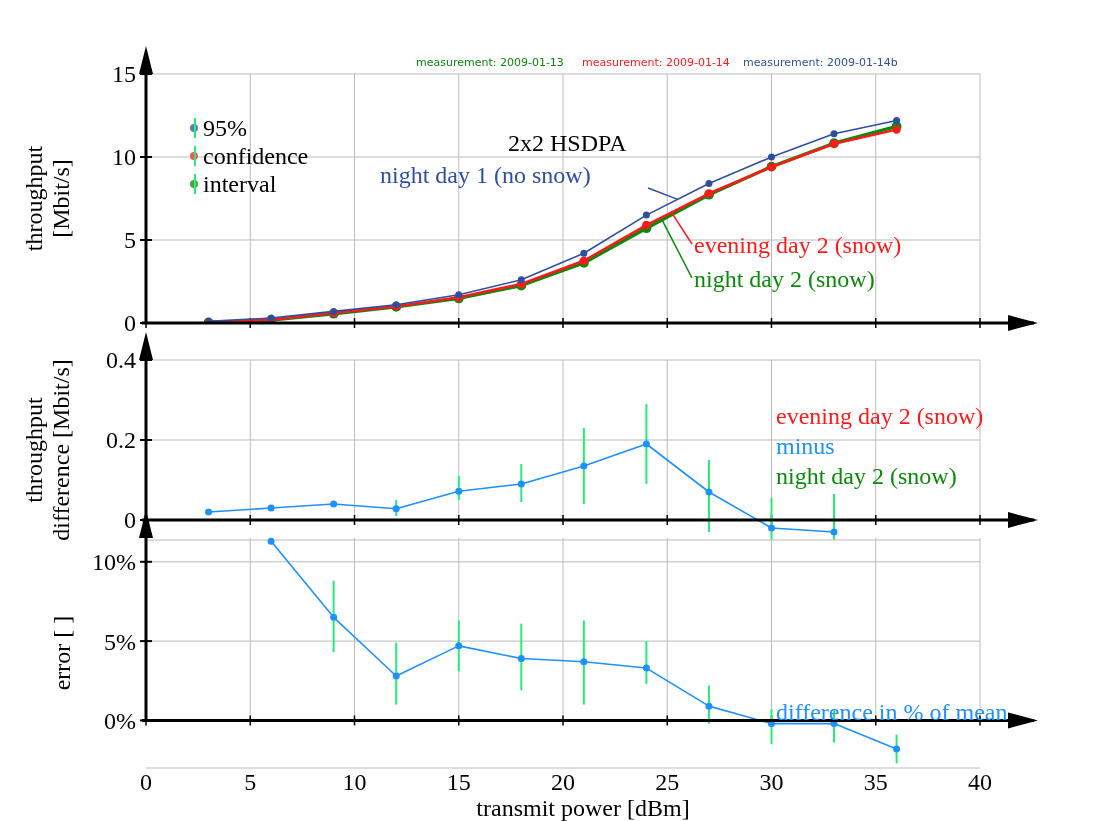 This screenshot has width=1095, height=821. I want to click on annotation: evening day 2 (snow), so click(880, 416).